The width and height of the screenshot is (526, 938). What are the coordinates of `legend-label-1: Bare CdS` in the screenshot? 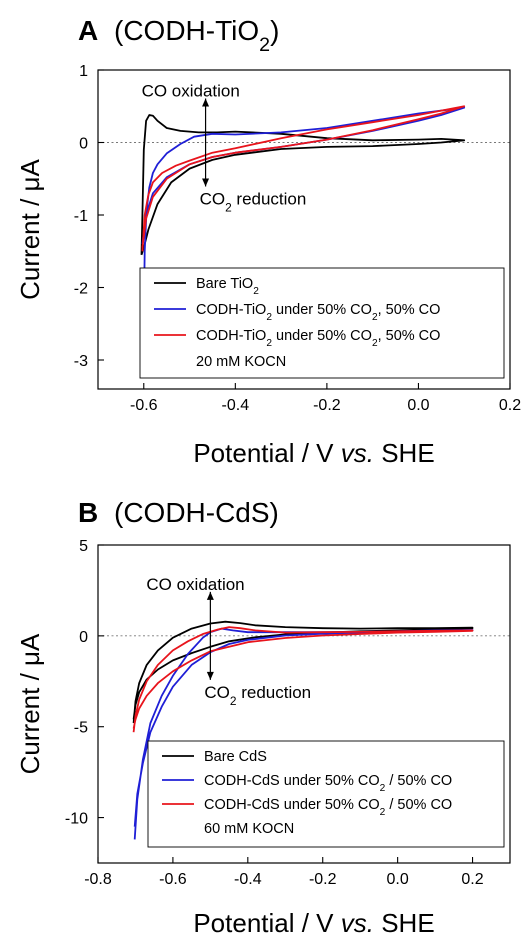 It's located at (235, 757).